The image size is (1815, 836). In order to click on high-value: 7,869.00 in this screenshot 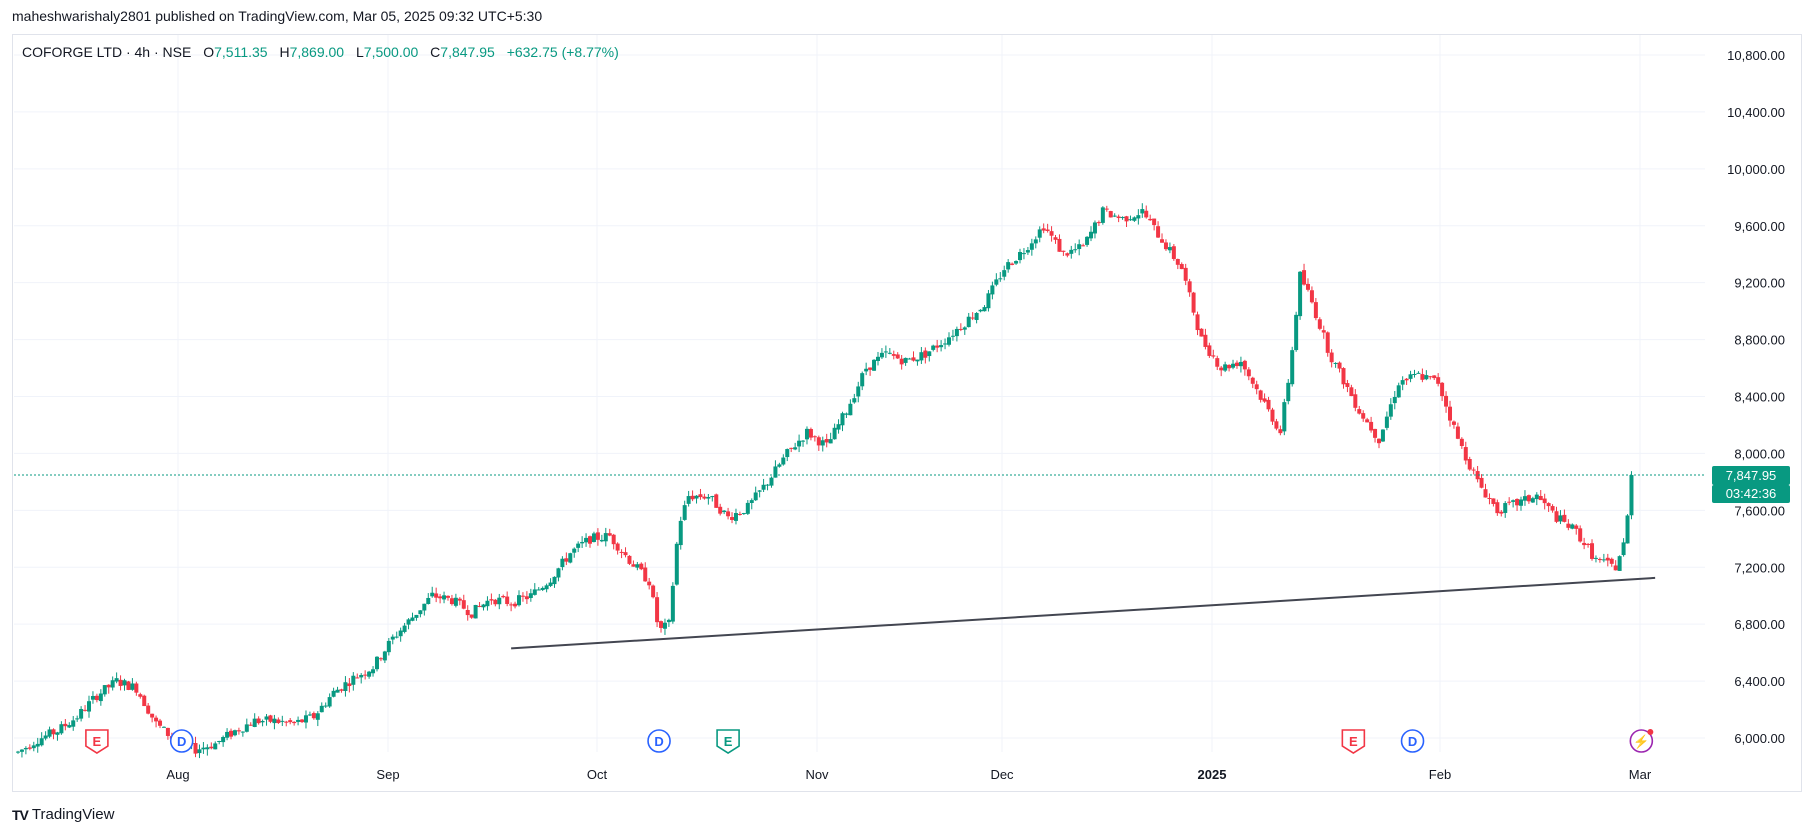, I will do `click(317, 52)`.